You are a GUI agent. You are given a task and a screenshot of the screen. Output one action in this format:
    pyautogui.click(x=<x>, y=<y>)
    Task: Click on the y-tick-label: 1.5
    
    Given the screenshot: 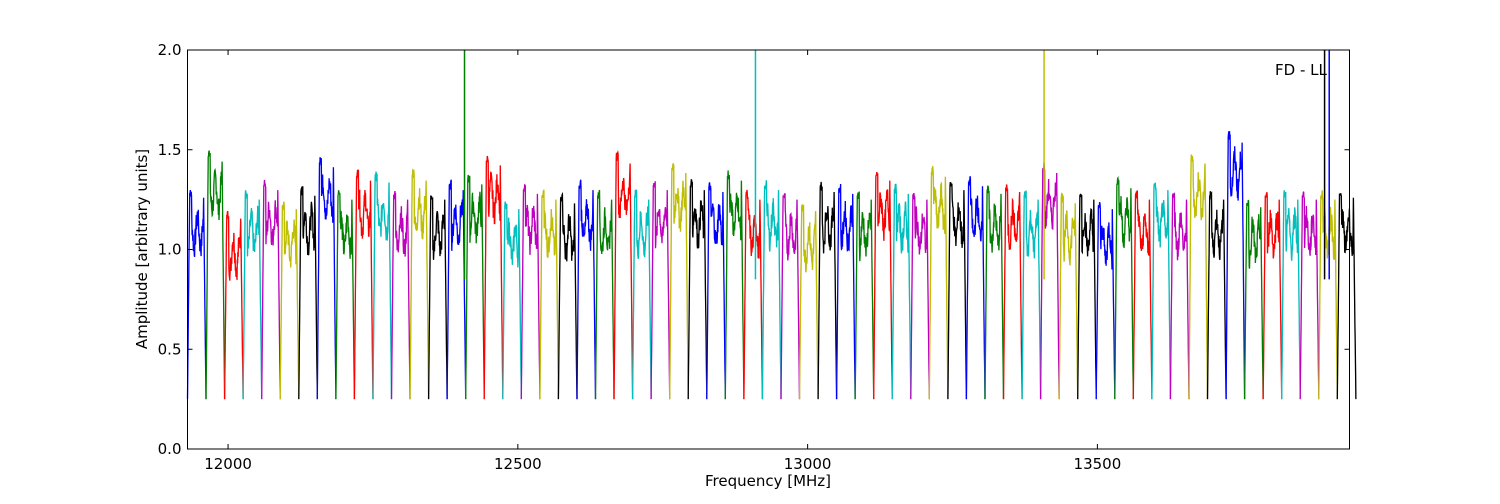 What is the action you would take?
    pyautogui.click(x=170, y=150)
    